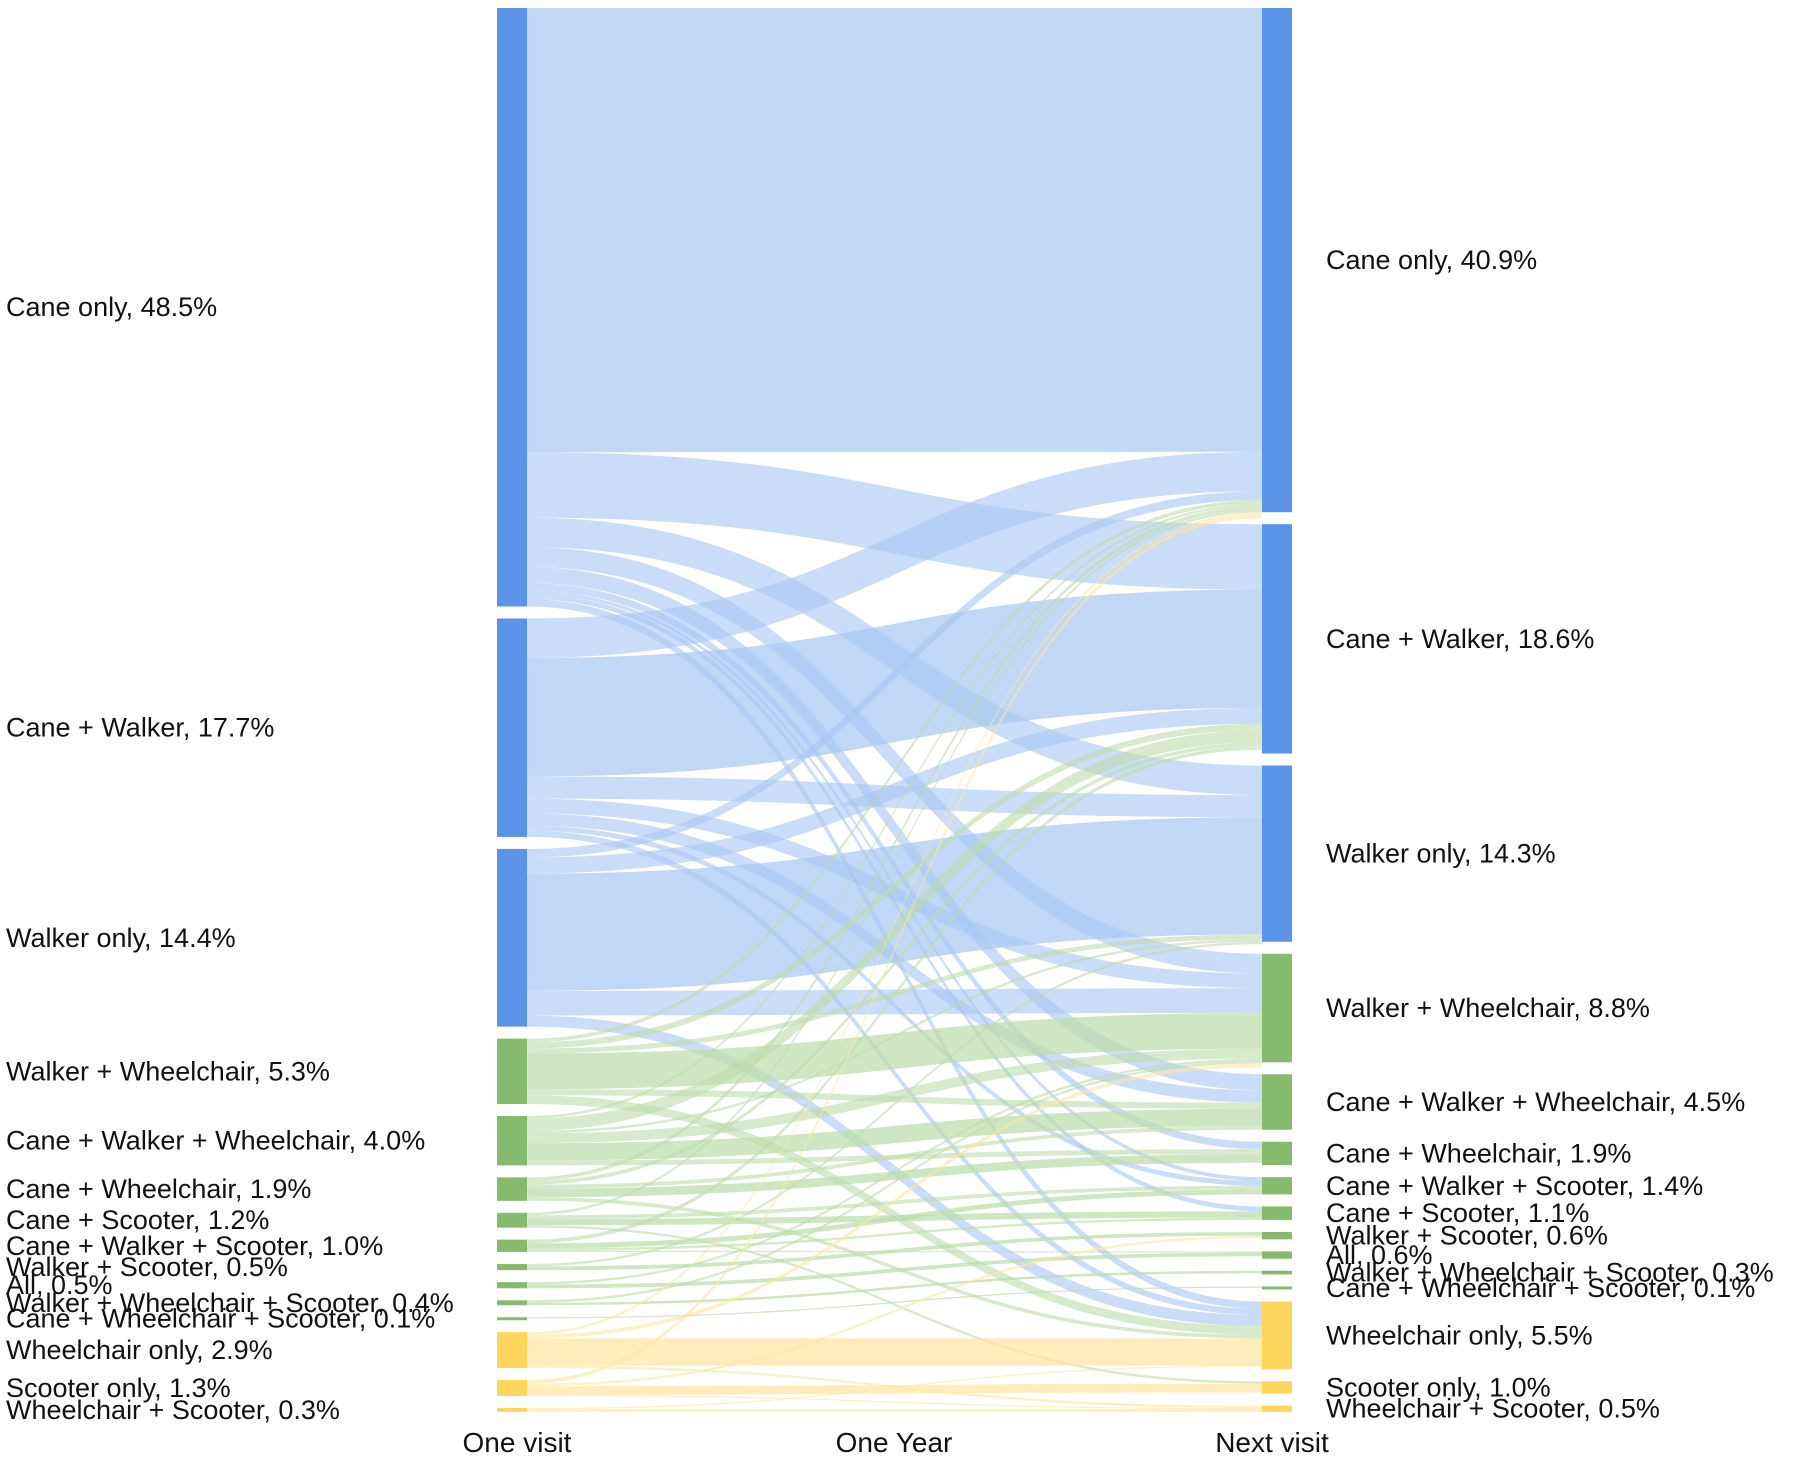  I want to click on column-label-one-visit: One visit, so click(517, 1442).